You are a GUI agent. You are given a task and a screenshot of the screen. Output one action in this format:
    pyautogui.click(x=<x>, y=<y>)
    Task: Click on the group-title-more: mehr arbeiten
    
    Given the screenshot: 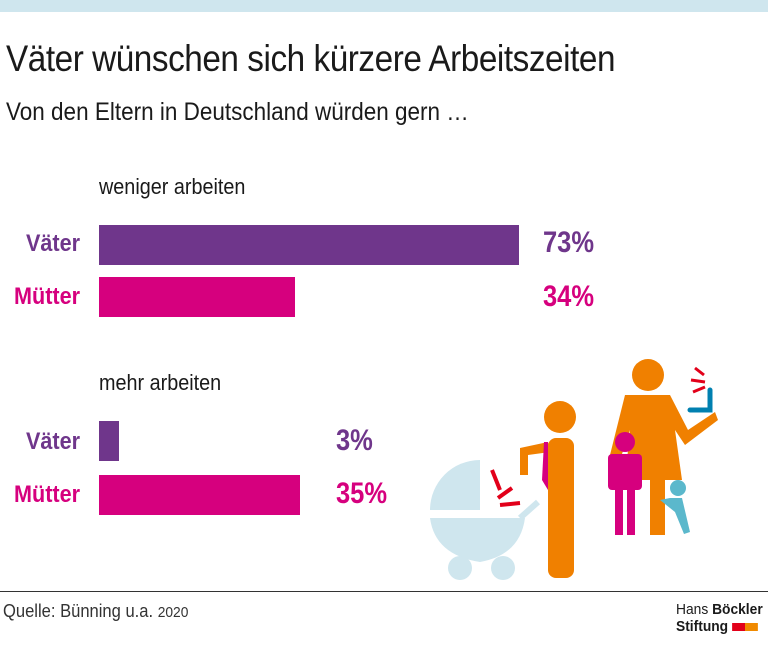 What is the action you would take?
    pyautogui.click(x=160, y=382)
    